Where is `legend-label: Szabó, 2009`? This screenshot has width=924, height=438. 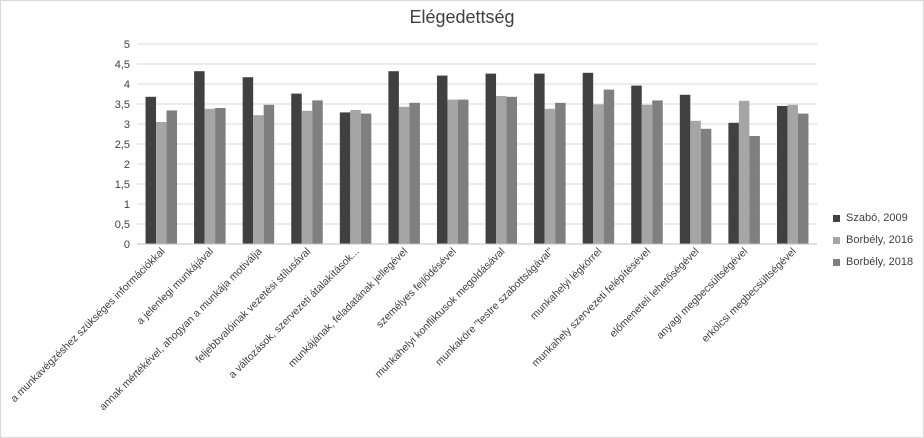
legend-label: Szabó, 2009 is located at coordinates (877, 218).